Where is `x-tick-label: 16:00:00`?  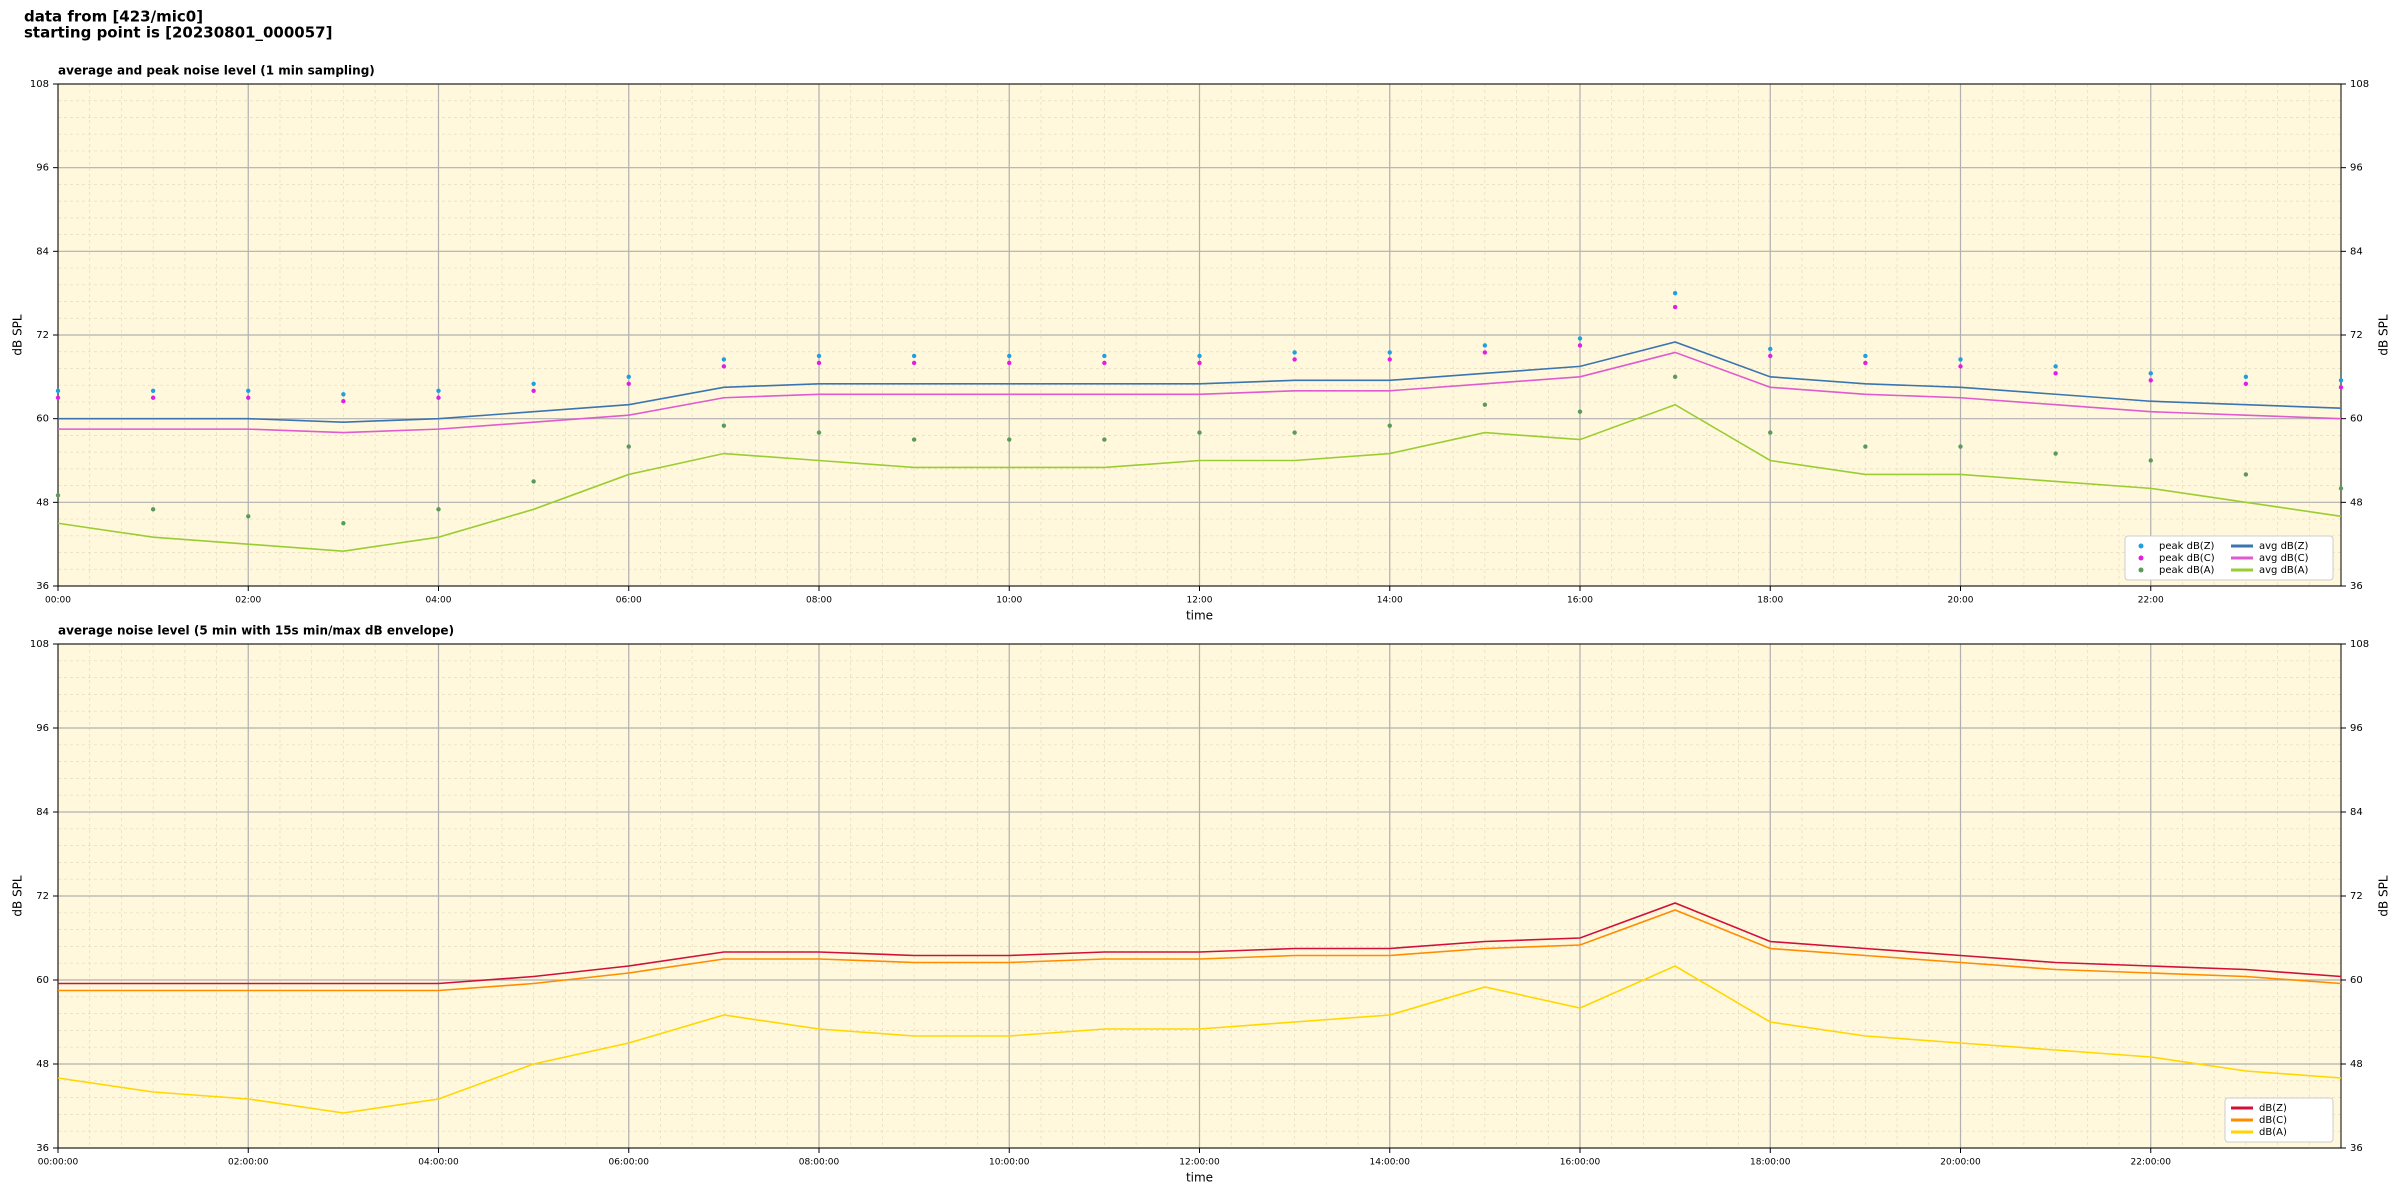 x-tick-label: 16:00:00 is located at coordinates (1580, 1163).